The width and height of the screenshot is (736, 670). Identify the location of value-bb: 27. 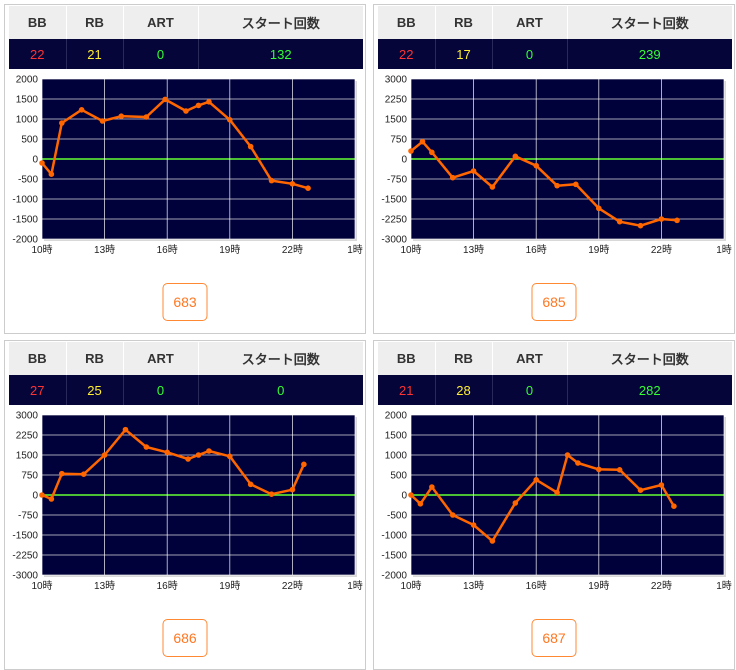
(38, 390).